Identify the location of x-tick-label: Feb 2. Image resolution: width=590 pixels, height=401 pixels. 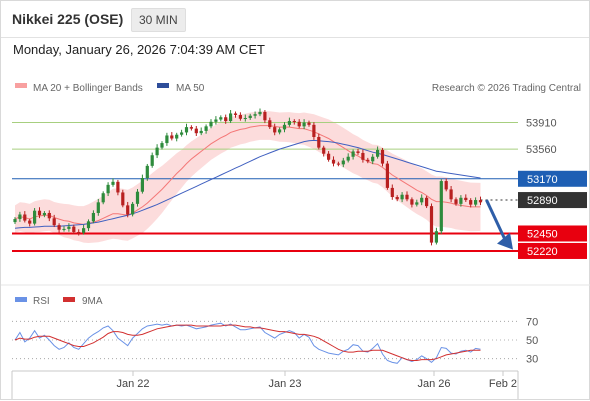
(503, 384).